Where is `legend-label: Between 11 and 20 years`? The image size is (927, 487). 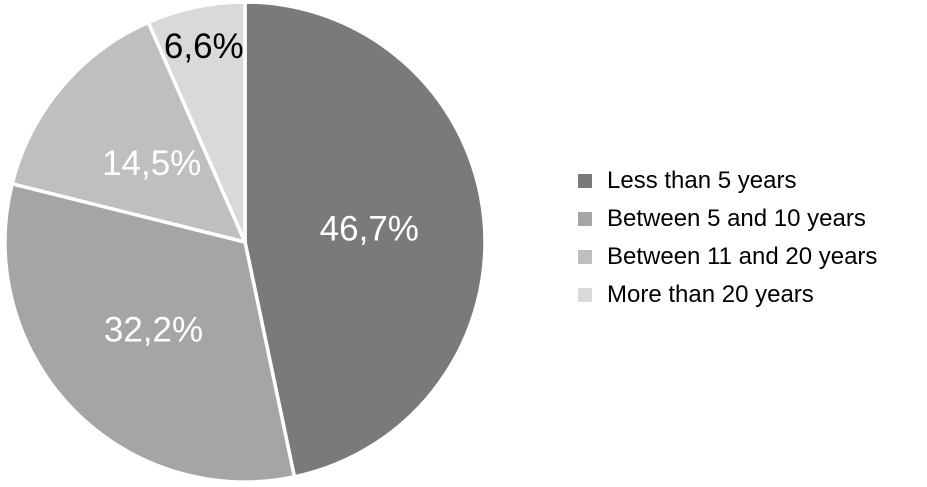
legend-label: Between 11 and 20 years is located at coordinates (742, 256).